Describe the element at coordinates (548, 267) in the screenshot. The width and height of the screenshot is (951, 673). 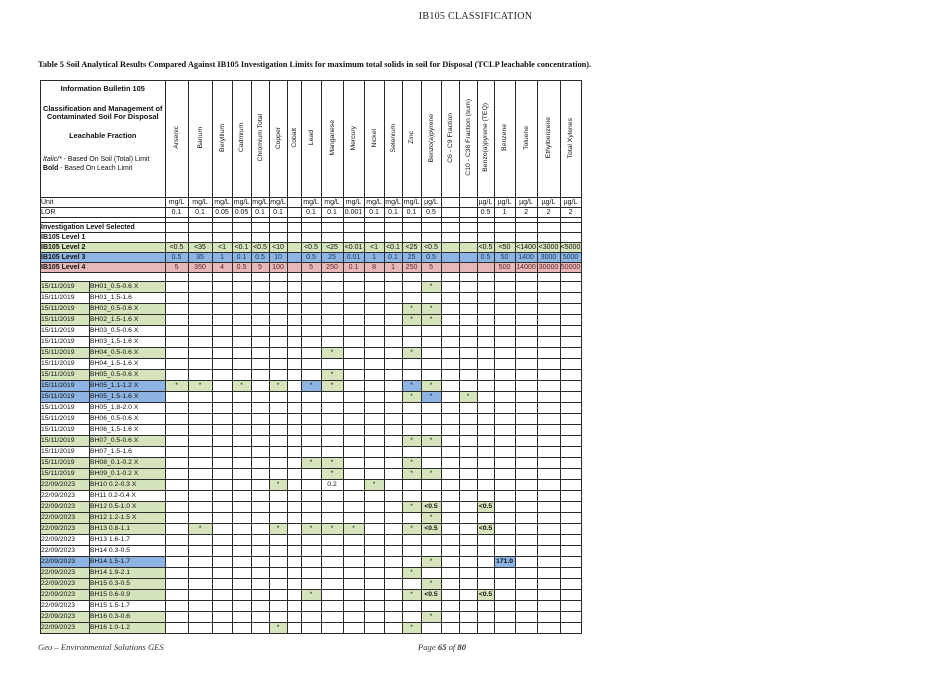
I see `level-value-cell: 30000` at that location.